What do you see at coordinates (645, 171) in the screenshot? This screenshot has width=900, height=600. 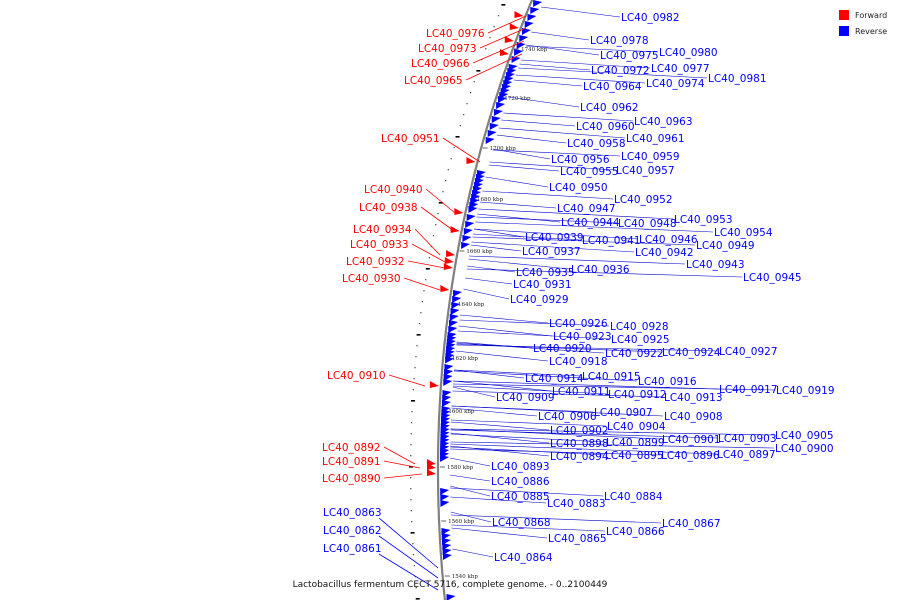 I see `reverse-gene-label: LC40_0957` at bounding box center [645, 171].